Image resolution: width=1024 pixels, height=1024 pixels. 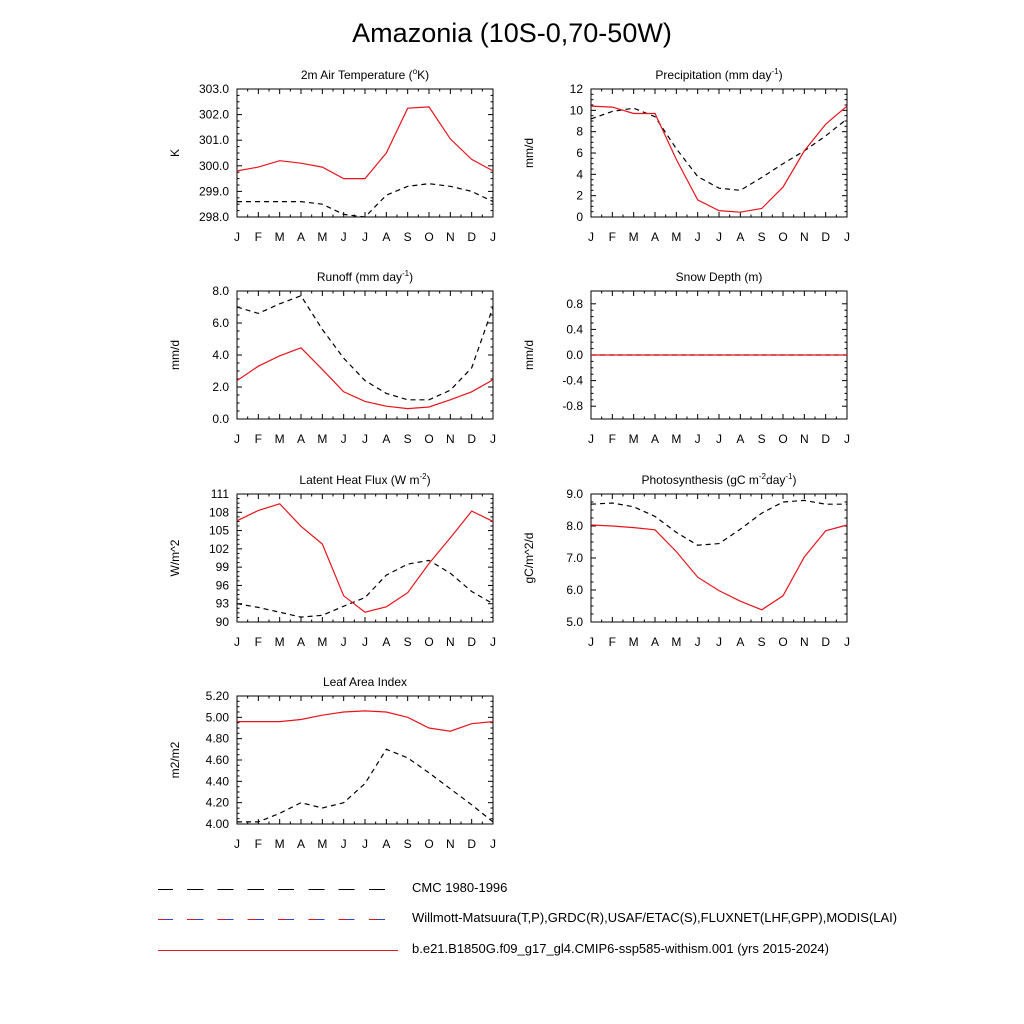 What do you see at coordinates (529, 558) in the screenshot?
I see `y-axis-label: gC/m^2/d` at bounding box center [529, 558].